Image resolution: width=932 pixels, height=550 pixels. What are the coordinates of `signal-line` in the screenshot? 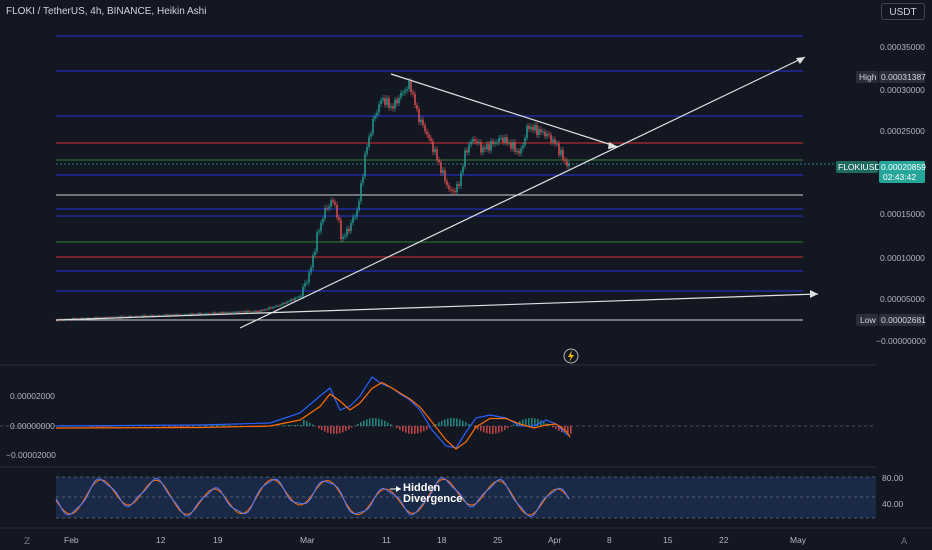 It's located at (313, 415).